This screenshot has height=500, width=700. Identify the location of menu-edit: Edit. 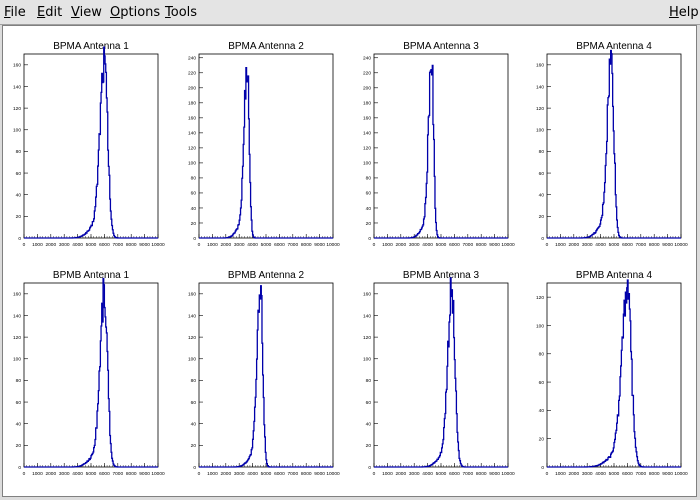
(50, 12).